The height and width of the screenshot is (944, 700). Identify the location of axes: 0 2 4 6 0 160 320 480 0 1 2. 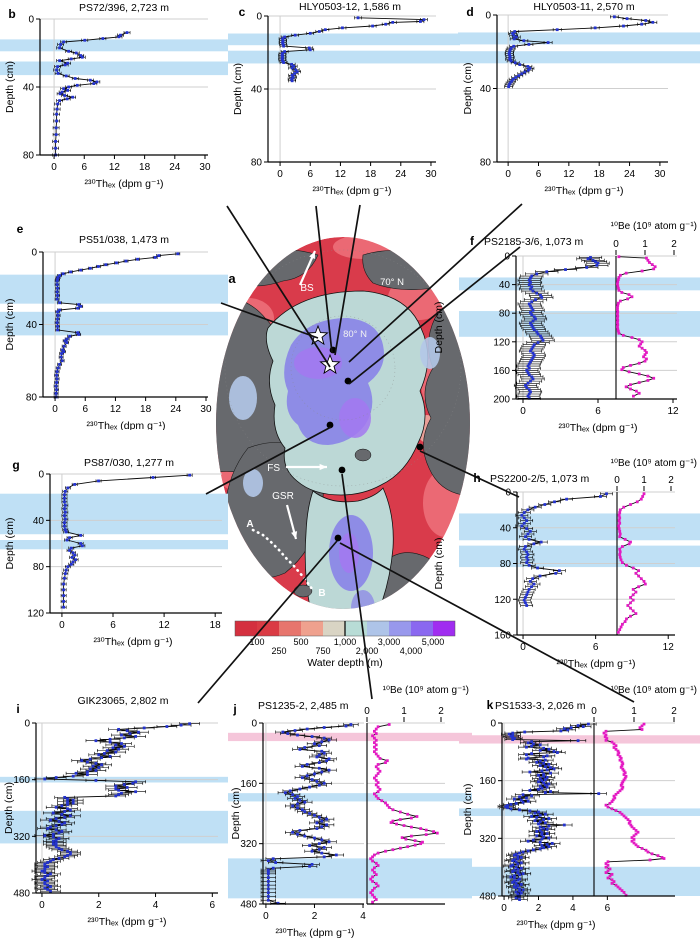
(578, 810).